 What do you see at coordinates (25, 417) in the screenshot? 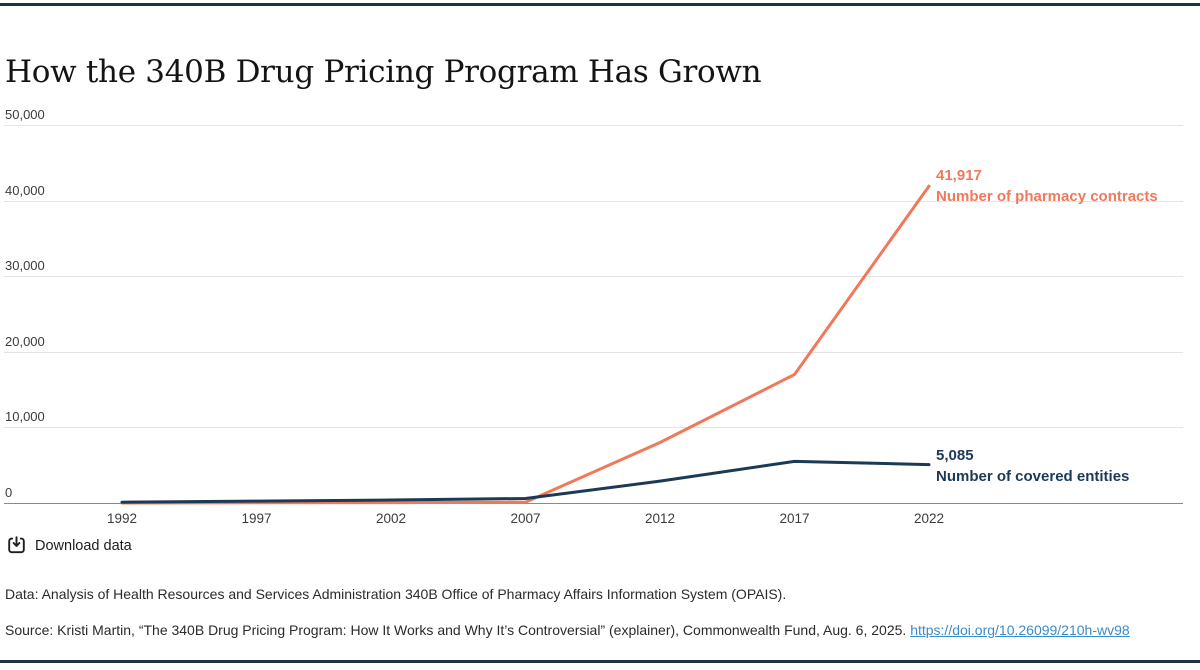
I see `y-tick-label-10000: 10,000` at bounding box center [25, 417].